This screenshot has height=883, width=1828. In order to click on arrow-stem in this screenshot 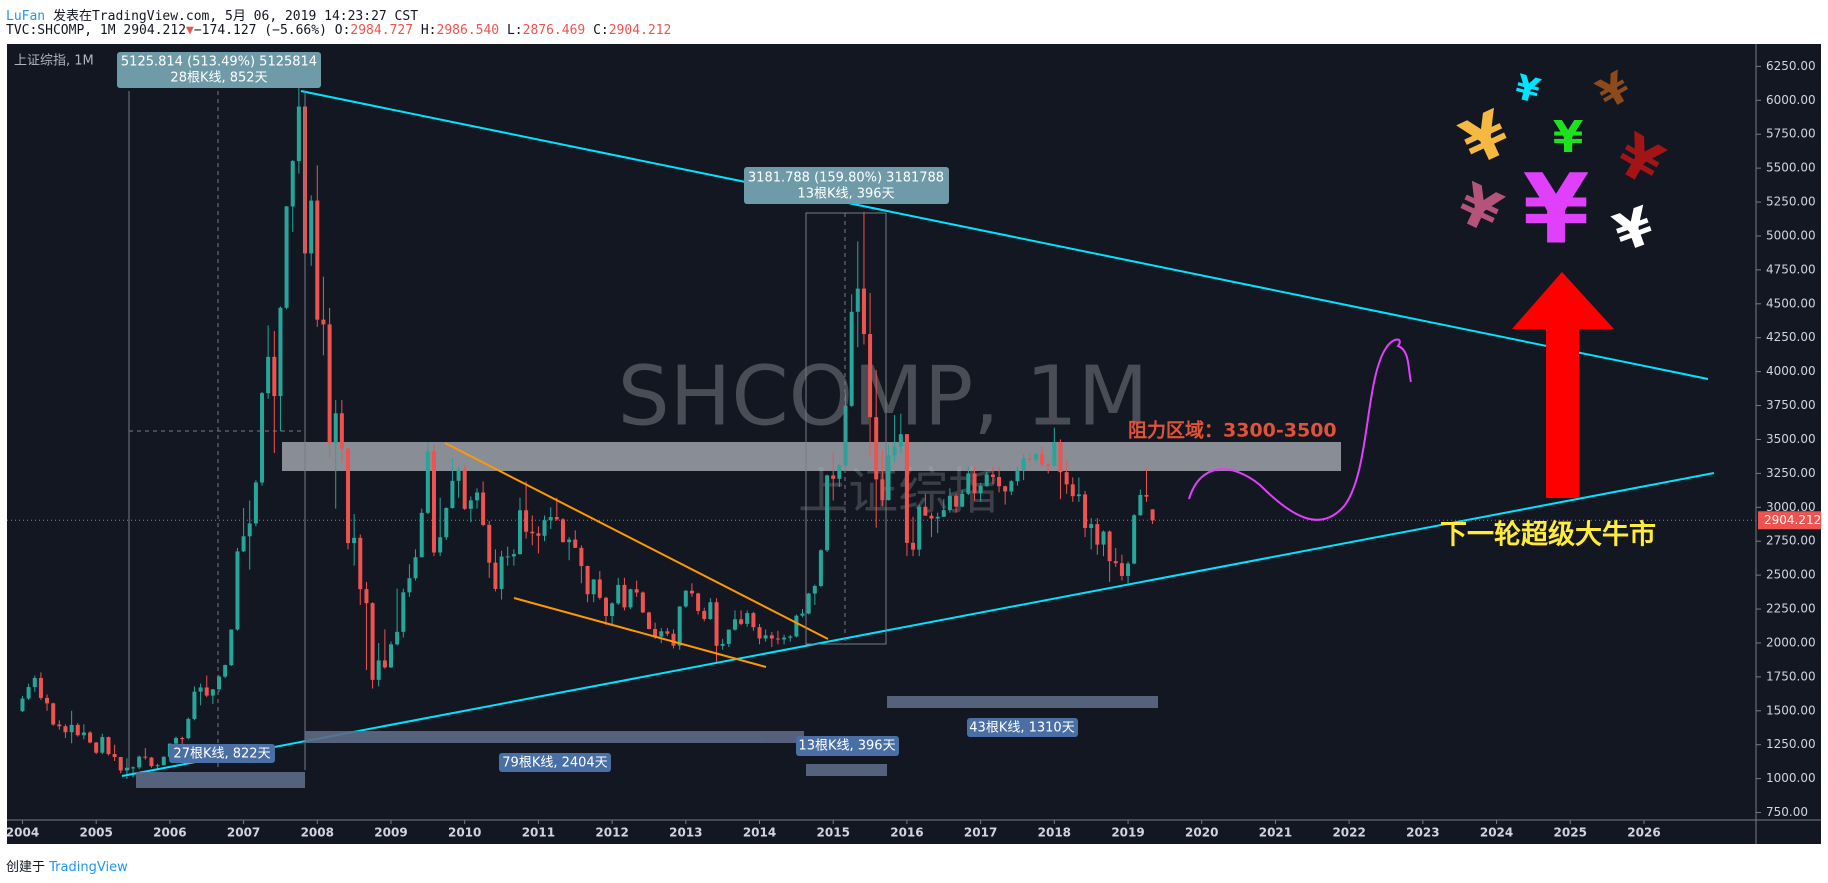, I will do `click(1562, 411)`.